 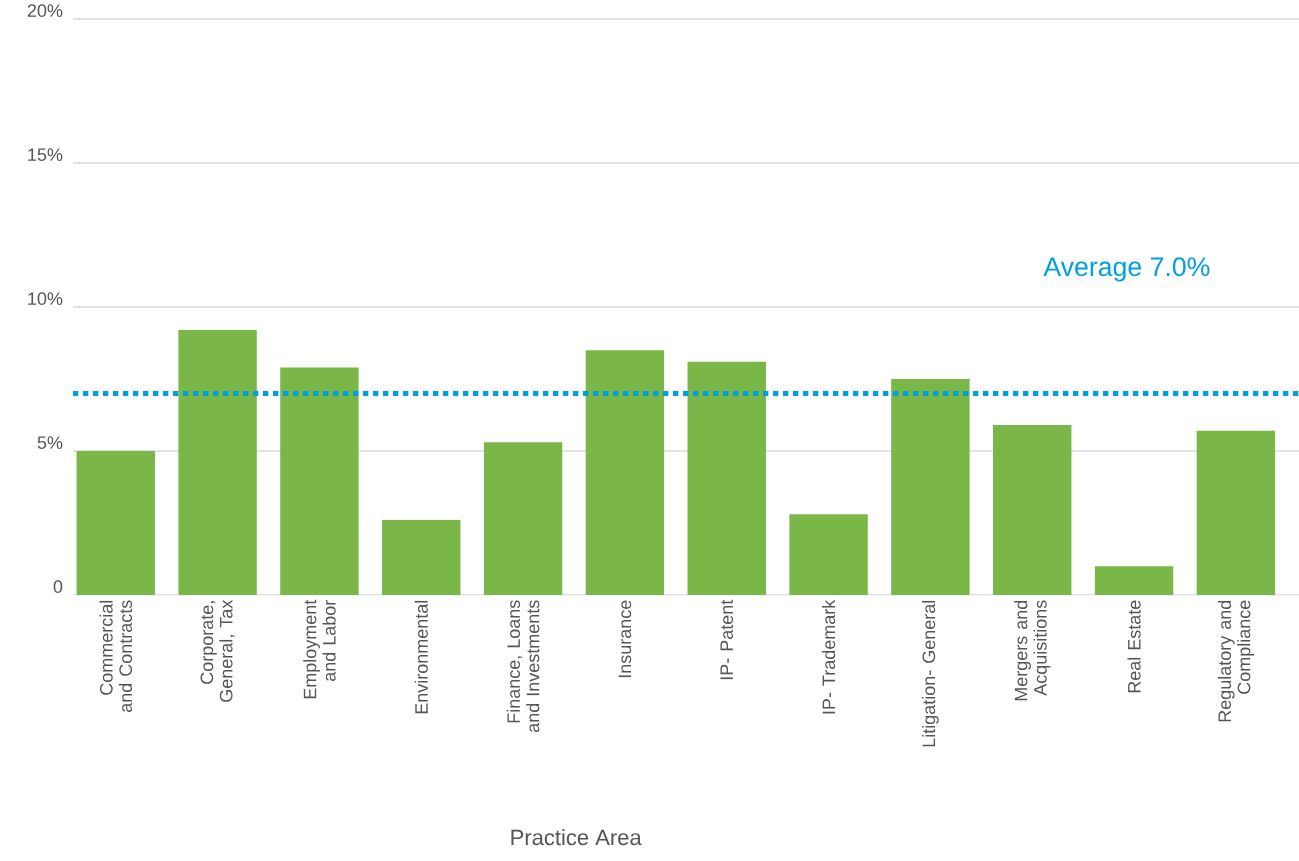 What do you see at coordinates (930, 673) in the screenshot?
I see `x-tick-label: Litigation- General` at bounding box center [930, 673].